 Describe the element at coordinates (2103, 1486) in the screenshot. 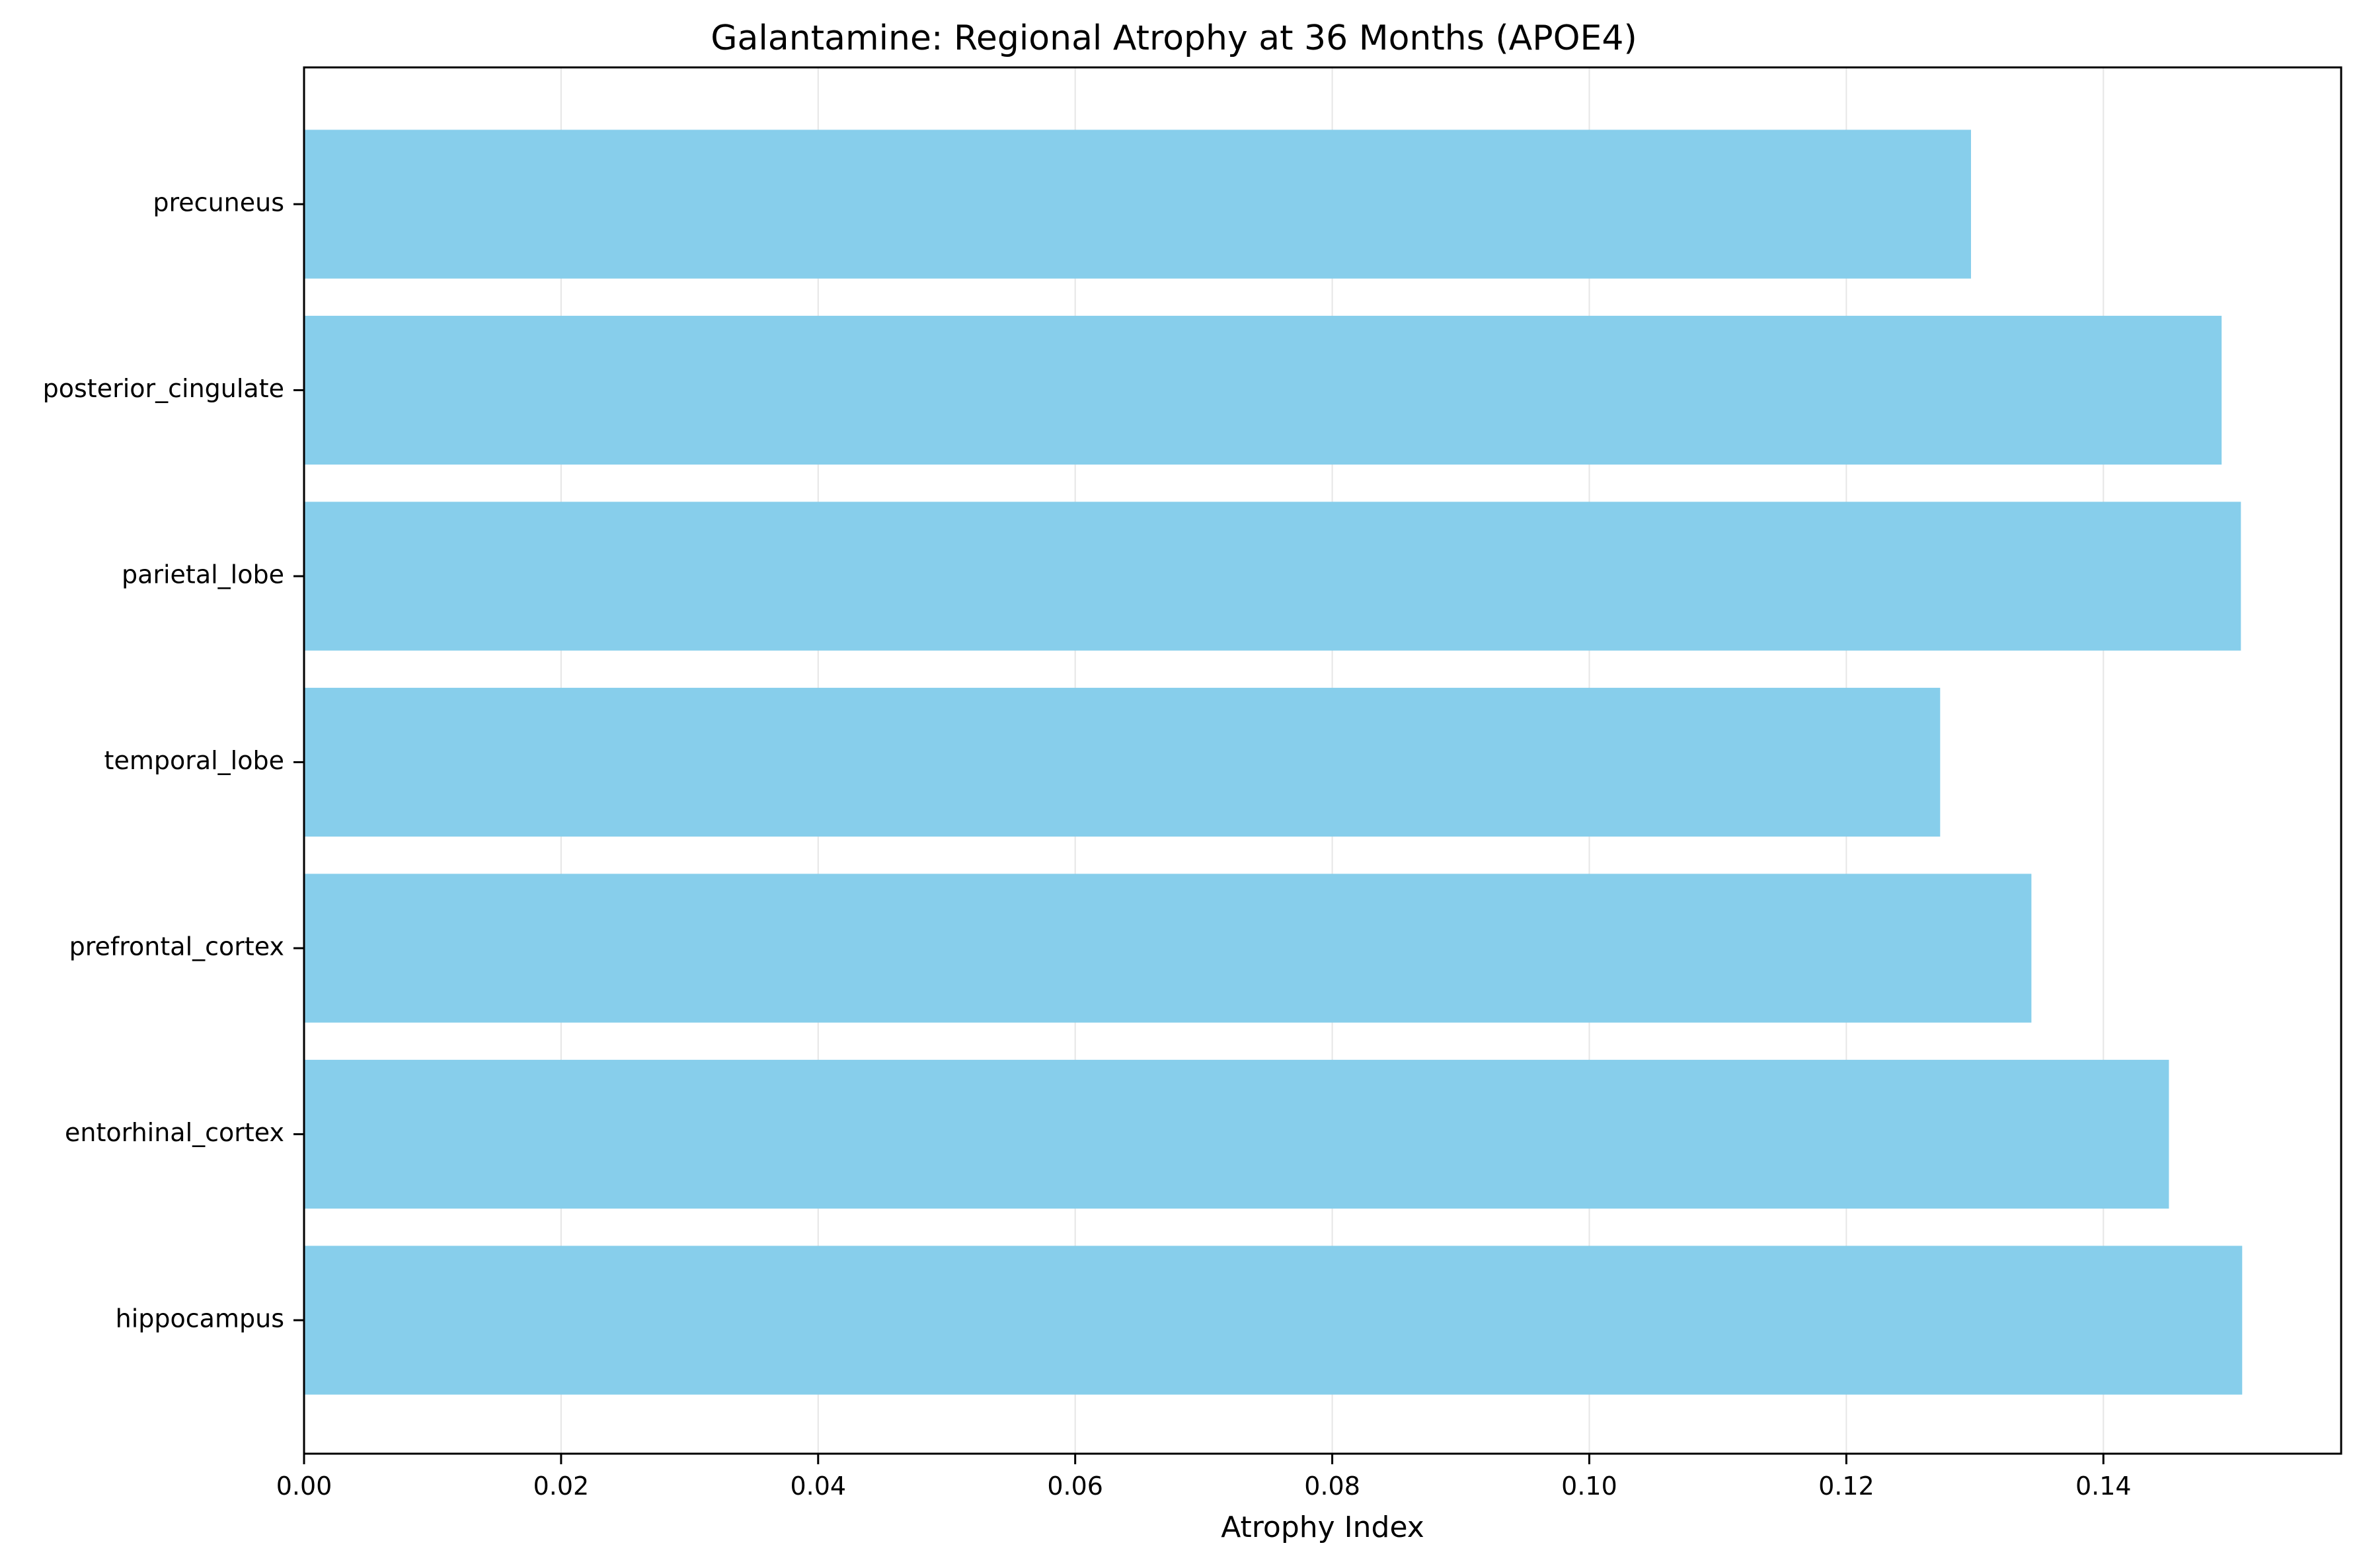

I see `x-tick-label: 0.14` at that location.